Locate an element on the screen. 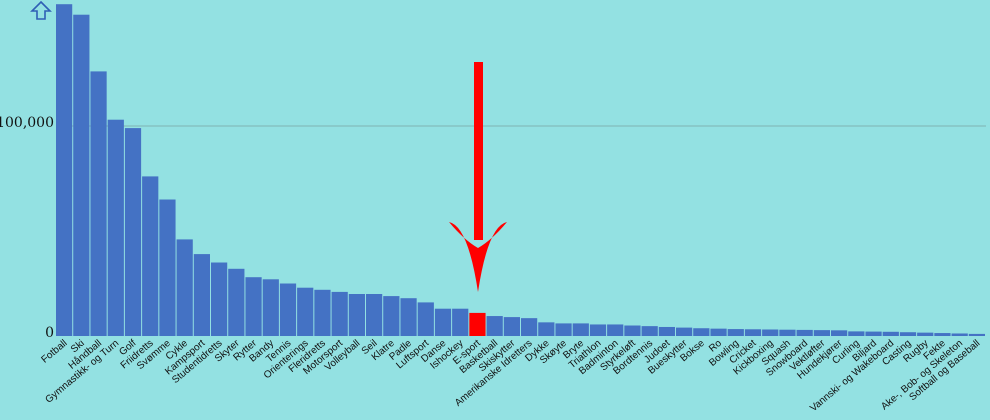 Image resolution: width=990 pixels, height=420 pixels. y-axis-ticks: 0 100,000 is located at coordinates (27, 228).